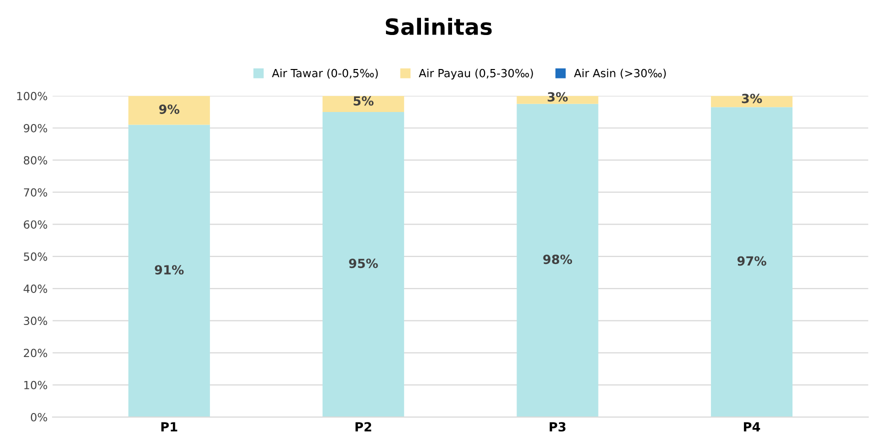 Image resolution: width=877 pixels, height=446 pixels. Describe the element at coordinates (169, 427) in the screenshot. I see `x-tick-label: P1` at that location.